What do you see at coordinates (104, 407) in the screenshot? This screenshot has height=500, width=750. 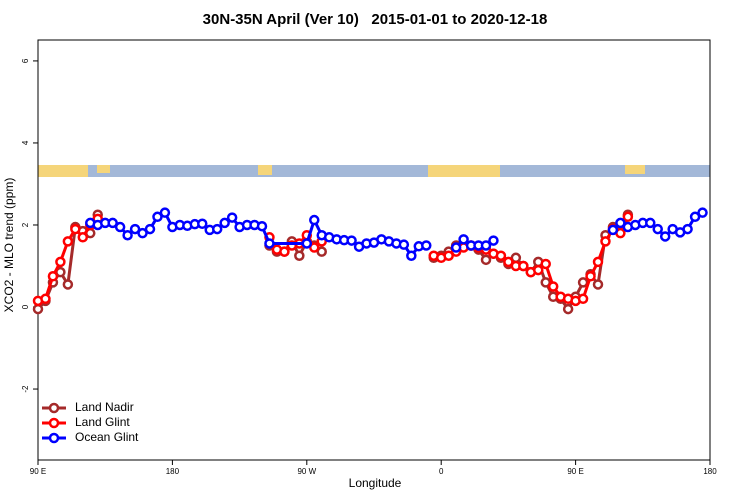 I see `legend-label: Land Nadir` at bounding box center [104, 407].